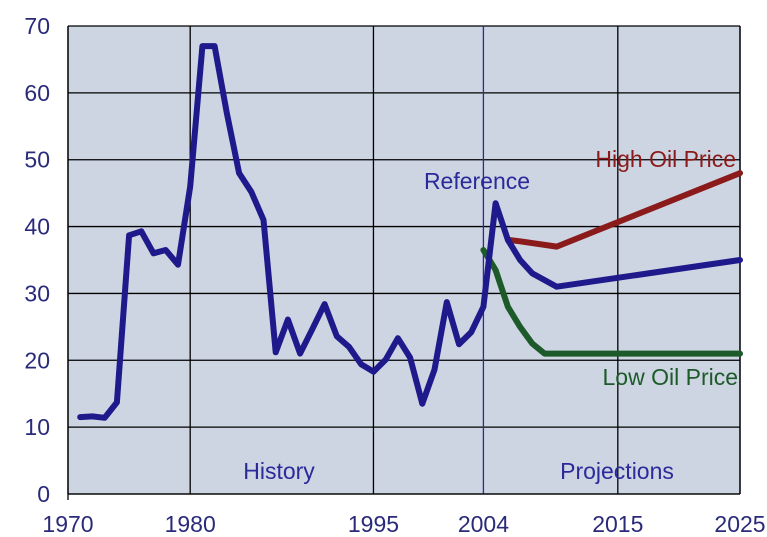 The width and height of the screenshot is (767, 537). Describe the element at coordinates (67, 524) in the screenshot. I see `x-tick-label: 1970` at that location.